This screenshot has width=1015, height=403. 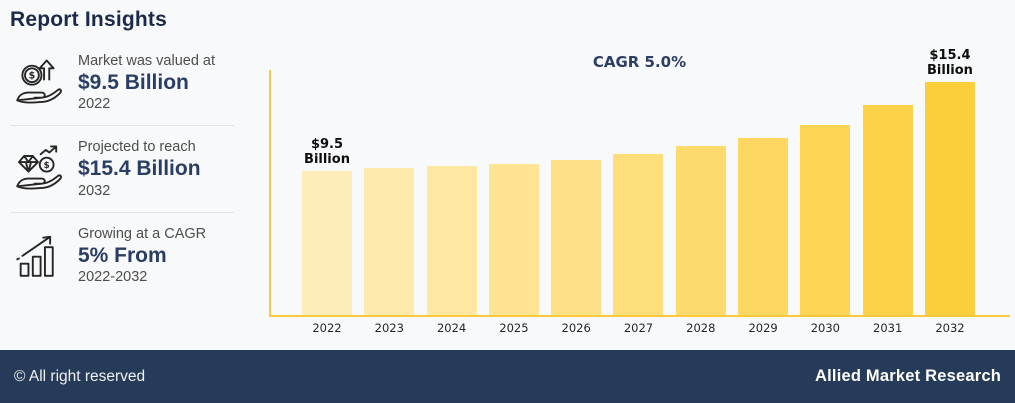 I want to click on bar-2031, so click(x=887, y=210).